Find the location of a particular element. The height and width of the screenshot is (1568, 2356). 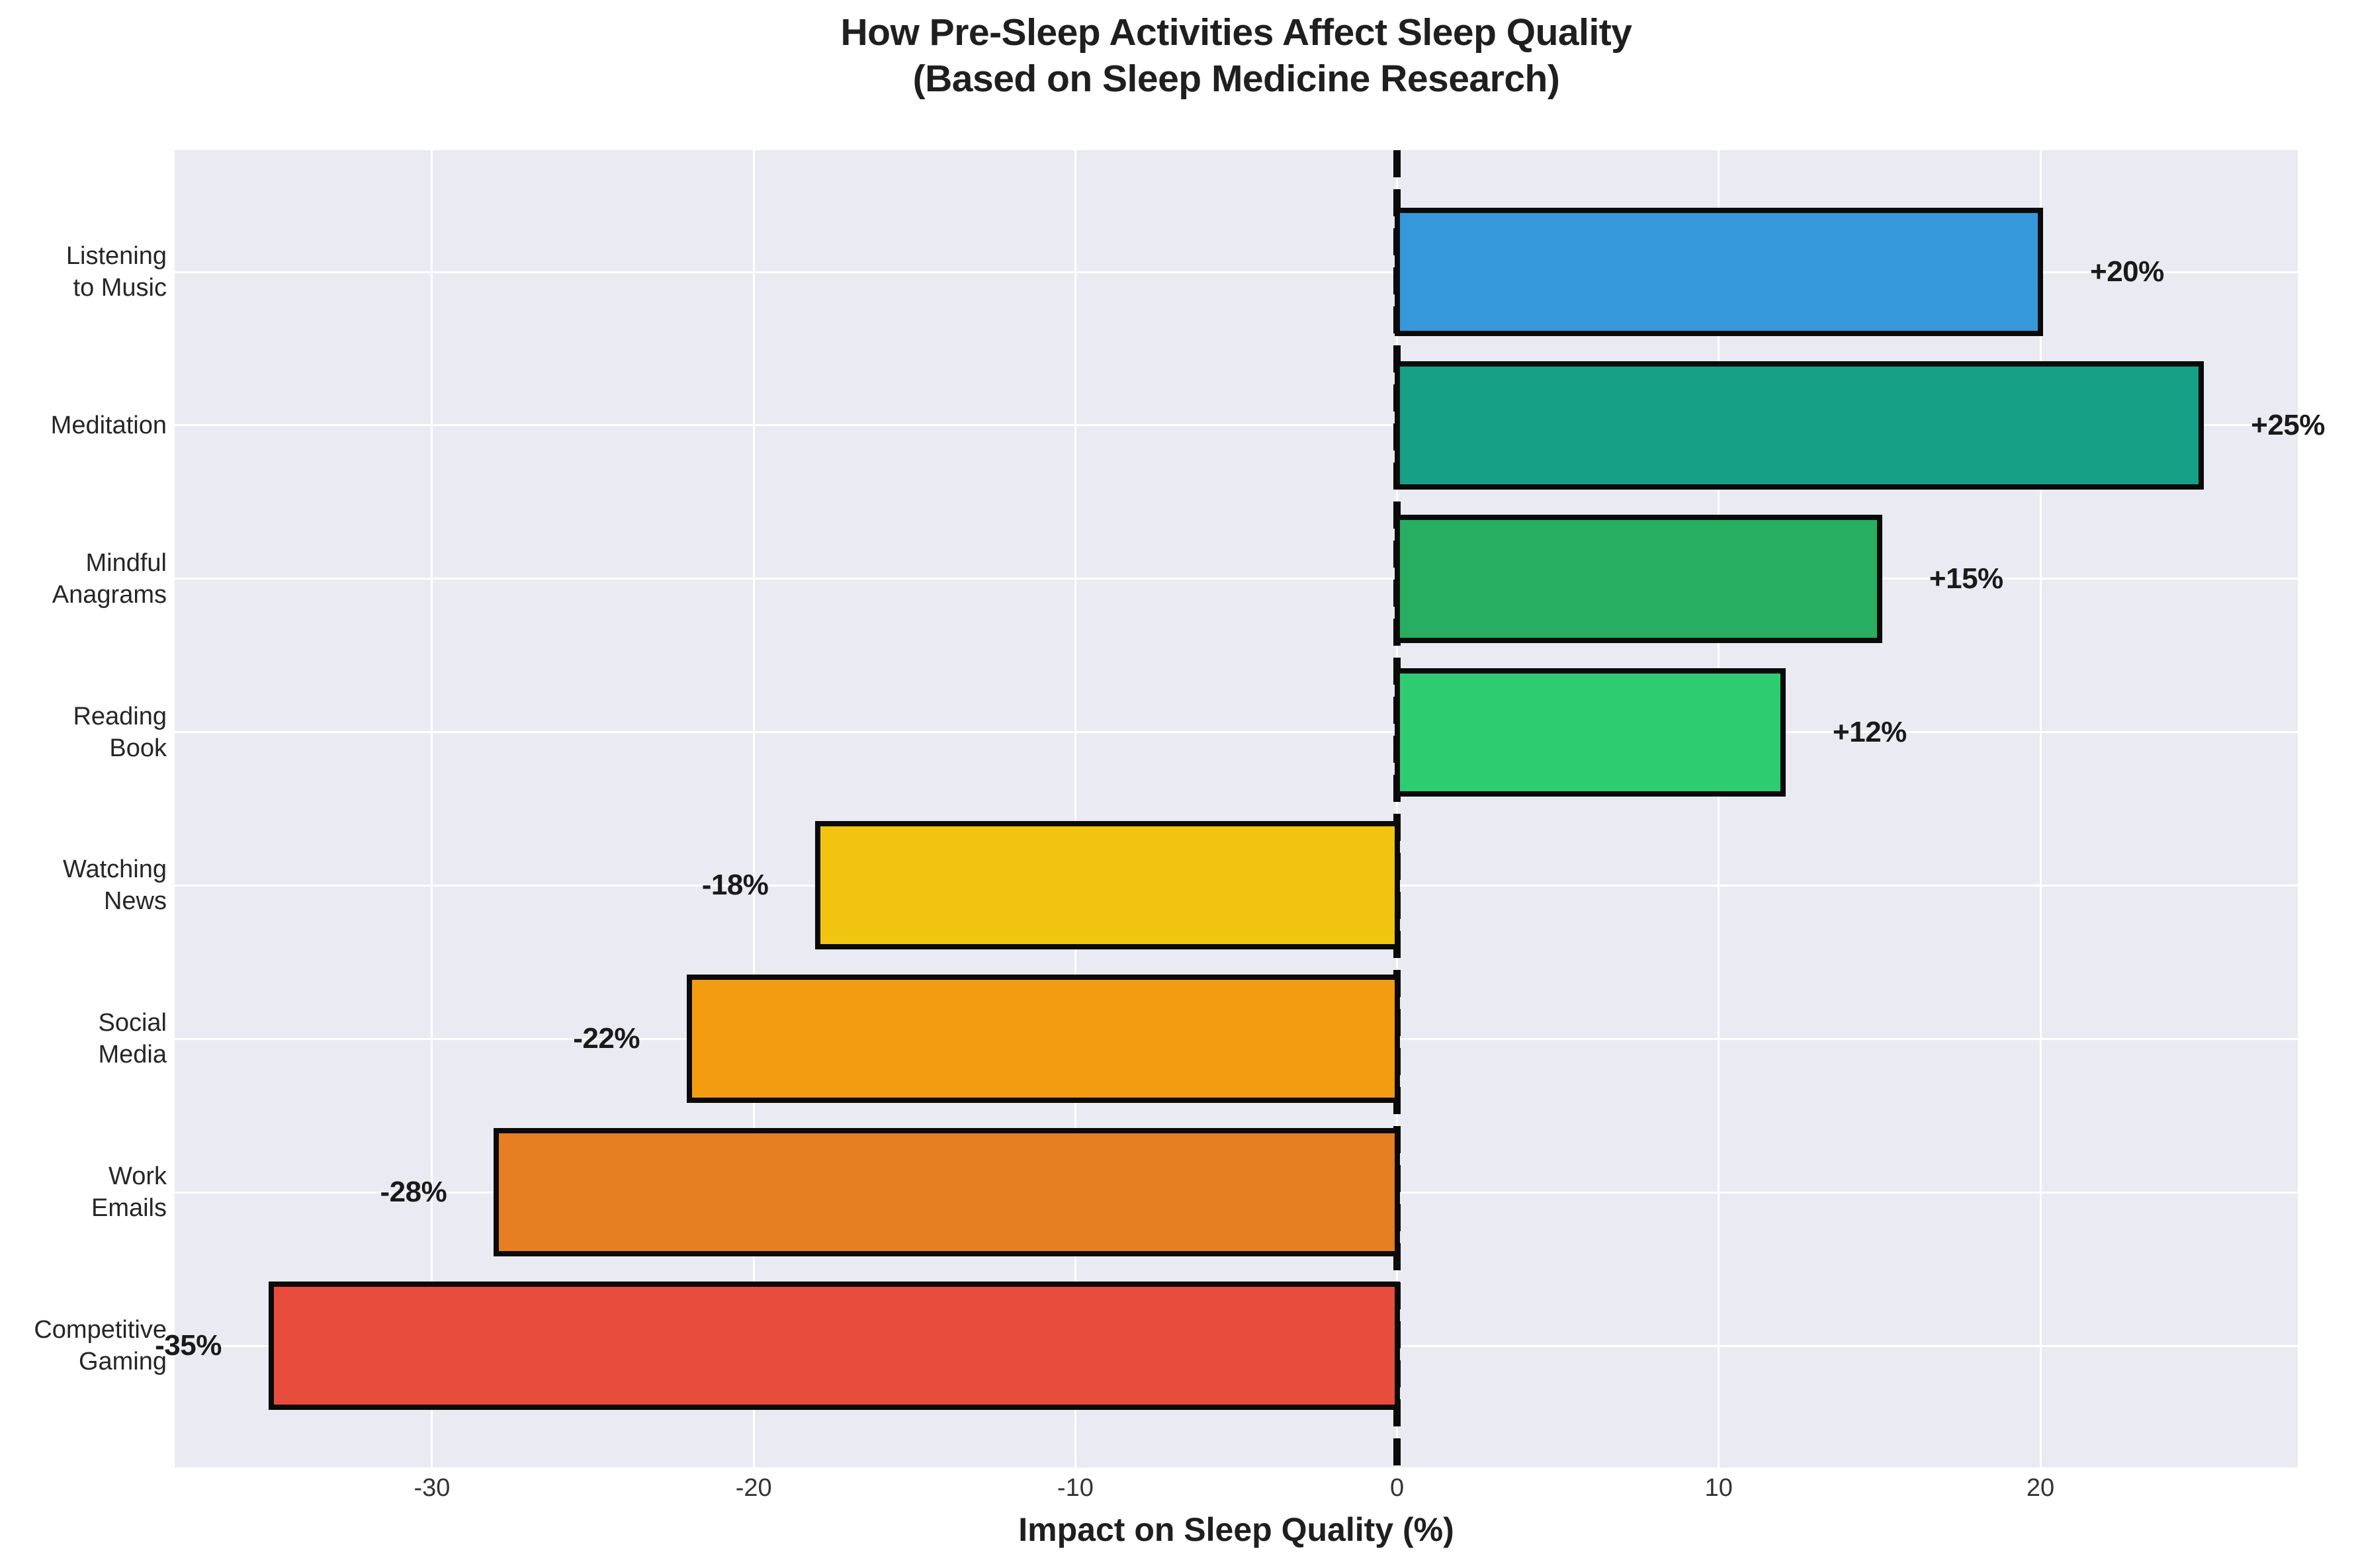

bar-value-label: -28% is located at coordinates (413, 1193).